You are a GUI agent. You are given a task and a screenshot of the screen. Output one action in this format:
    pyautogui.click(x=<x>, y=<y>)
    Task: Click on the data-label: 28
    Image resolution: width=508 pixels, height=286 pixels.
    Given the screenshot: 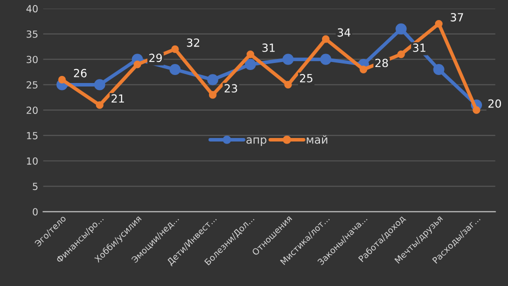 What is the action you would take?
    pyautogui.click(x=381, y=63)
    